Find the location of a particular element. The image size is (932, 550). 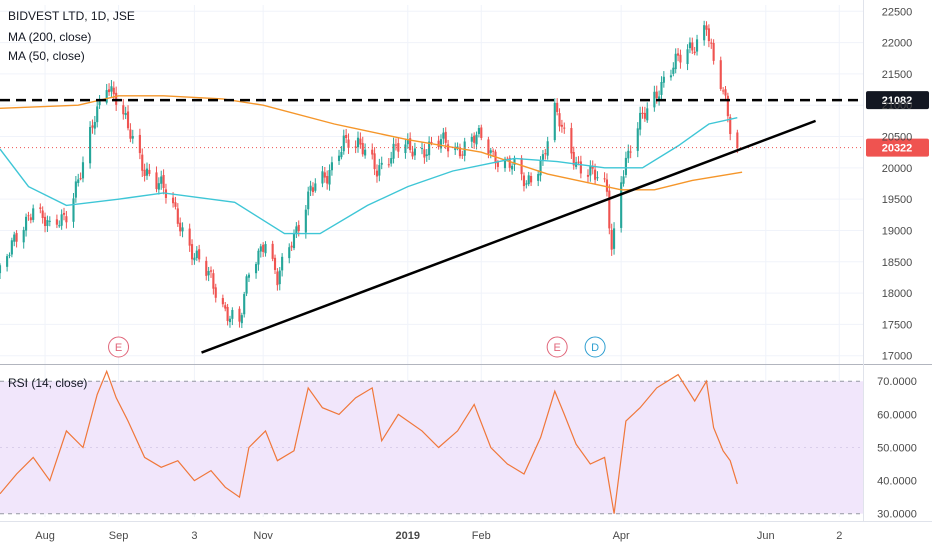

earnings-marker is located at coordinates (557, 347).